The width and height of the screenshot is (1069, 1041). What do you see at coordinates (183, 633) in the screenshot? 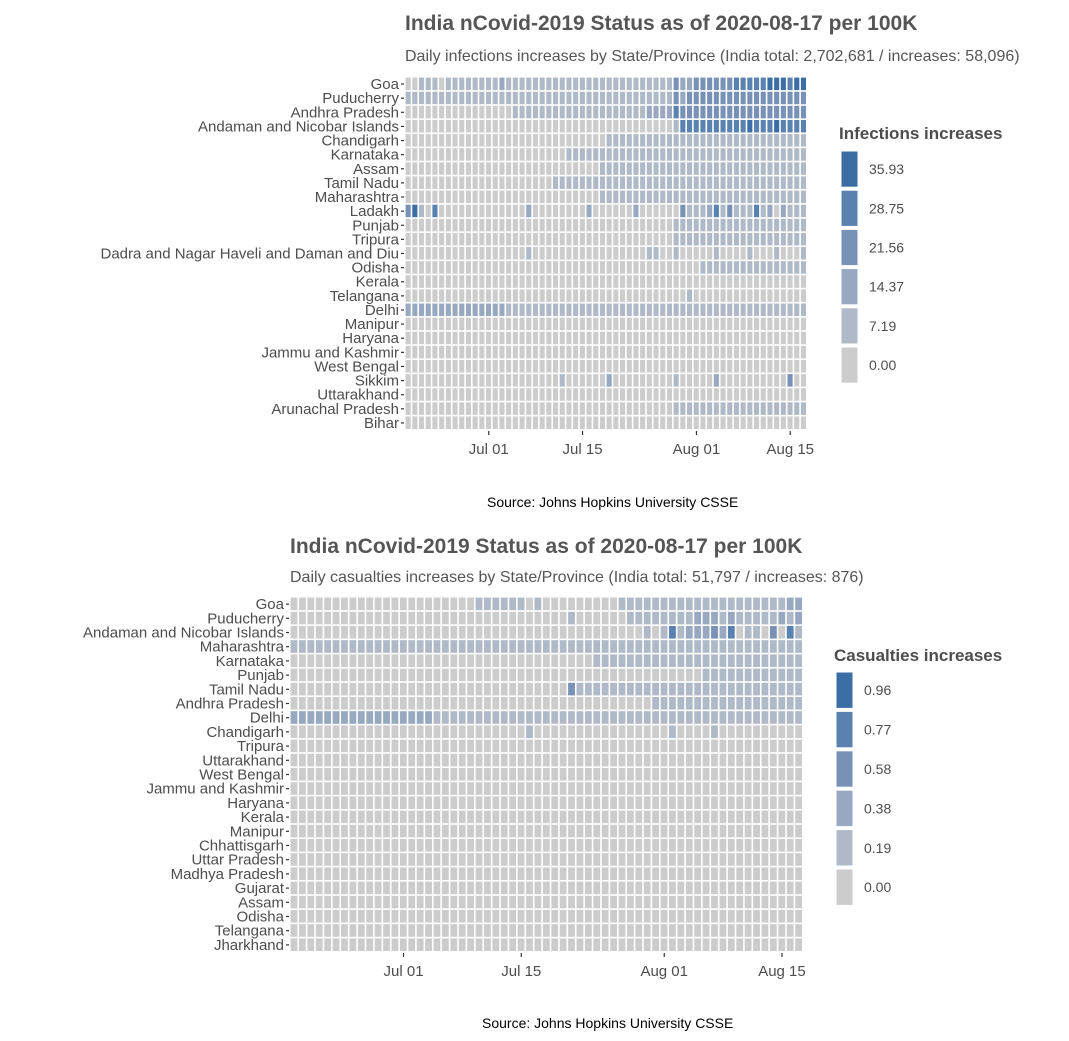
I see `y-tick-label: Andaman and Nicobar Islands` at bounding box center [183, 633].